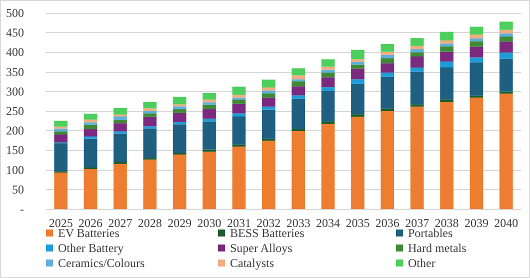 The image size is (530, 278). What do you see at coordinates (358, 223) in the screenshot?
I see `x-tick-label: 2035` at bounding box center [358, 223].